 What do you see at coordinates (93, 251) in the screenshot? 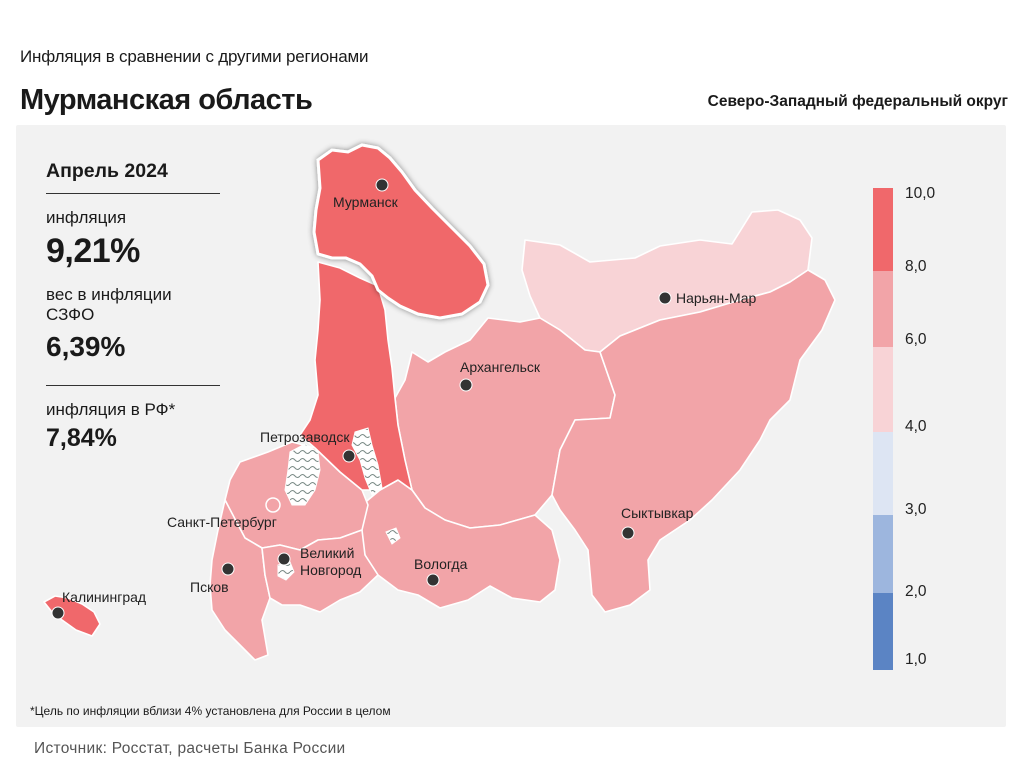
I see `inflation-value: 9,21%` at bounding box center [93, 251].